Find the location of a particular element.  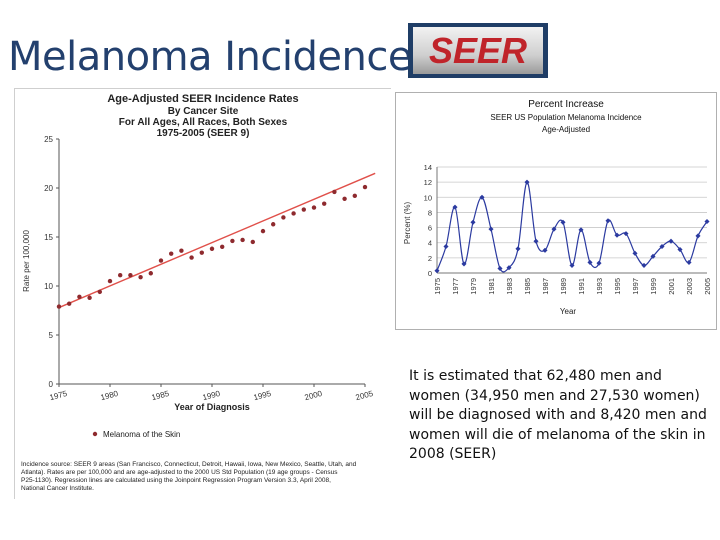

y-tick-label: 15 is located at coordinates (48, 237).